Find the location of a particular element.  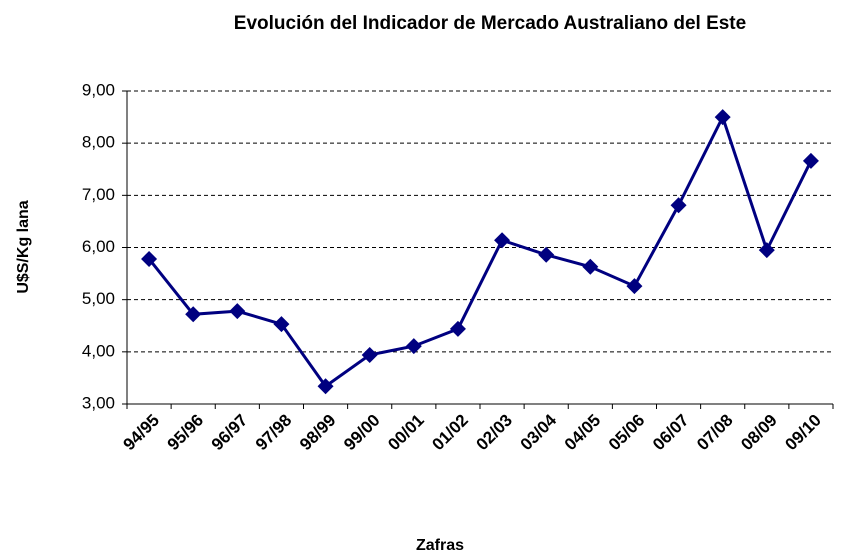

y-tick-label: 9,00 is located at coordinates (98, 89).